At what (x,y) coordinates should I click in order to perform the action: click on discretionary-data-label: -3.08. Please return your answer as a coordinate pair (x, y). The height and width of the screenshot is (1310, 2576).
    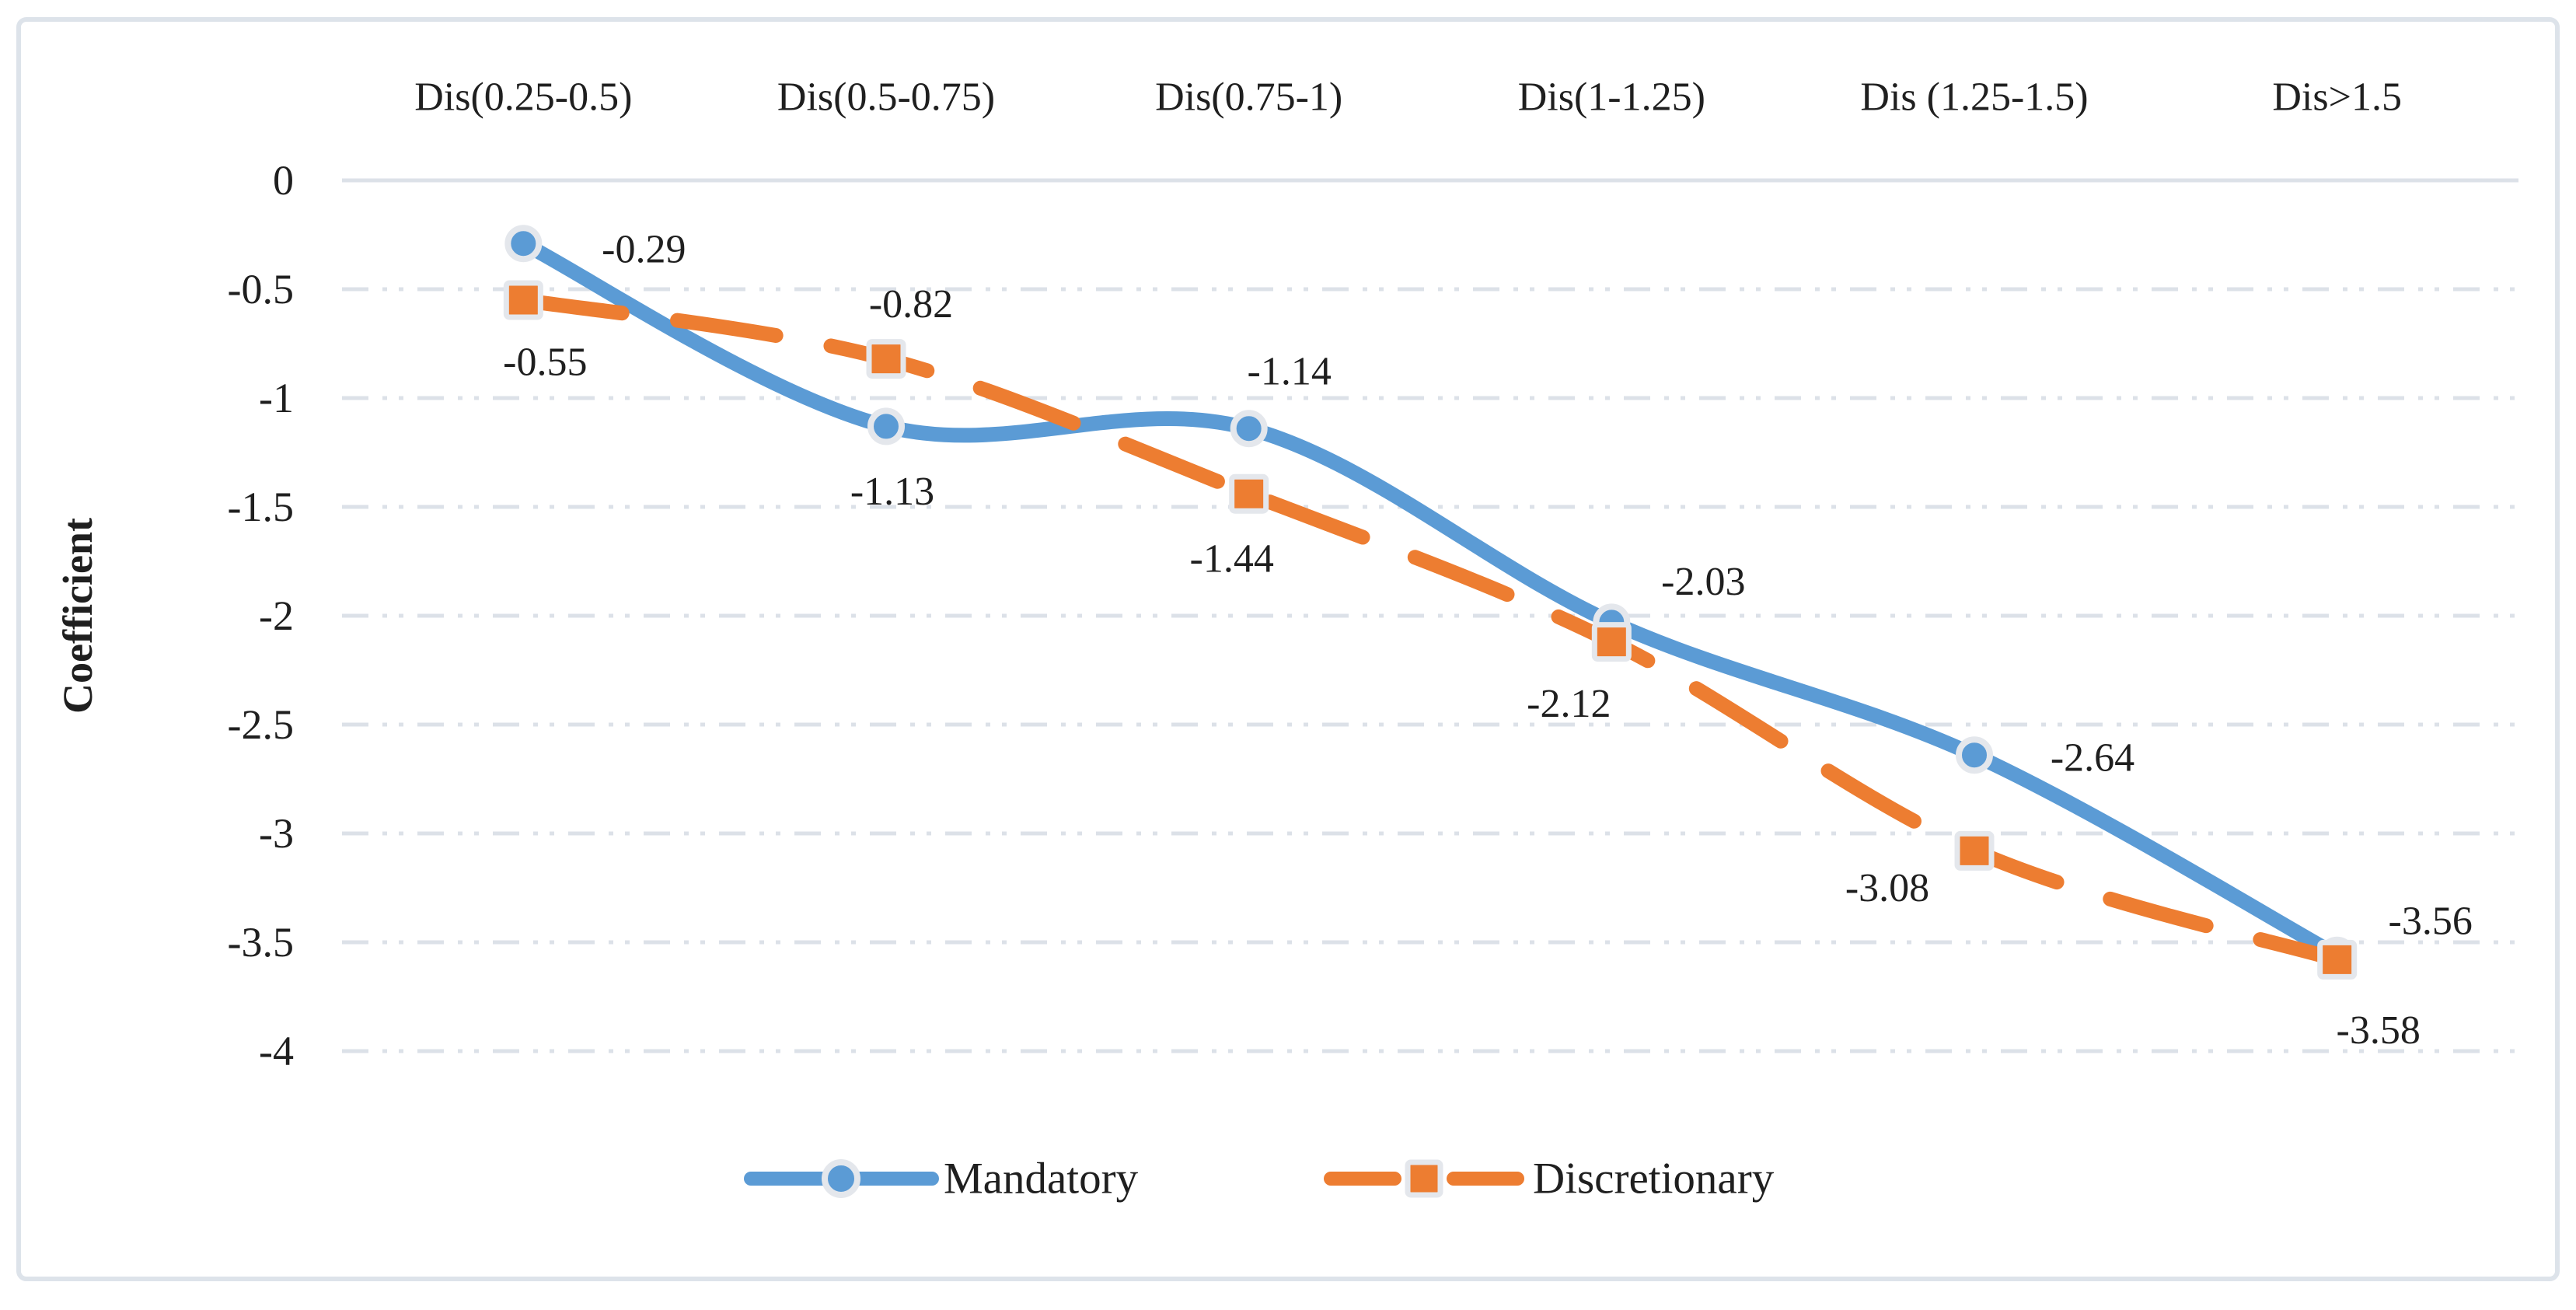
    Looking at the image, I should click on (1887, 888).